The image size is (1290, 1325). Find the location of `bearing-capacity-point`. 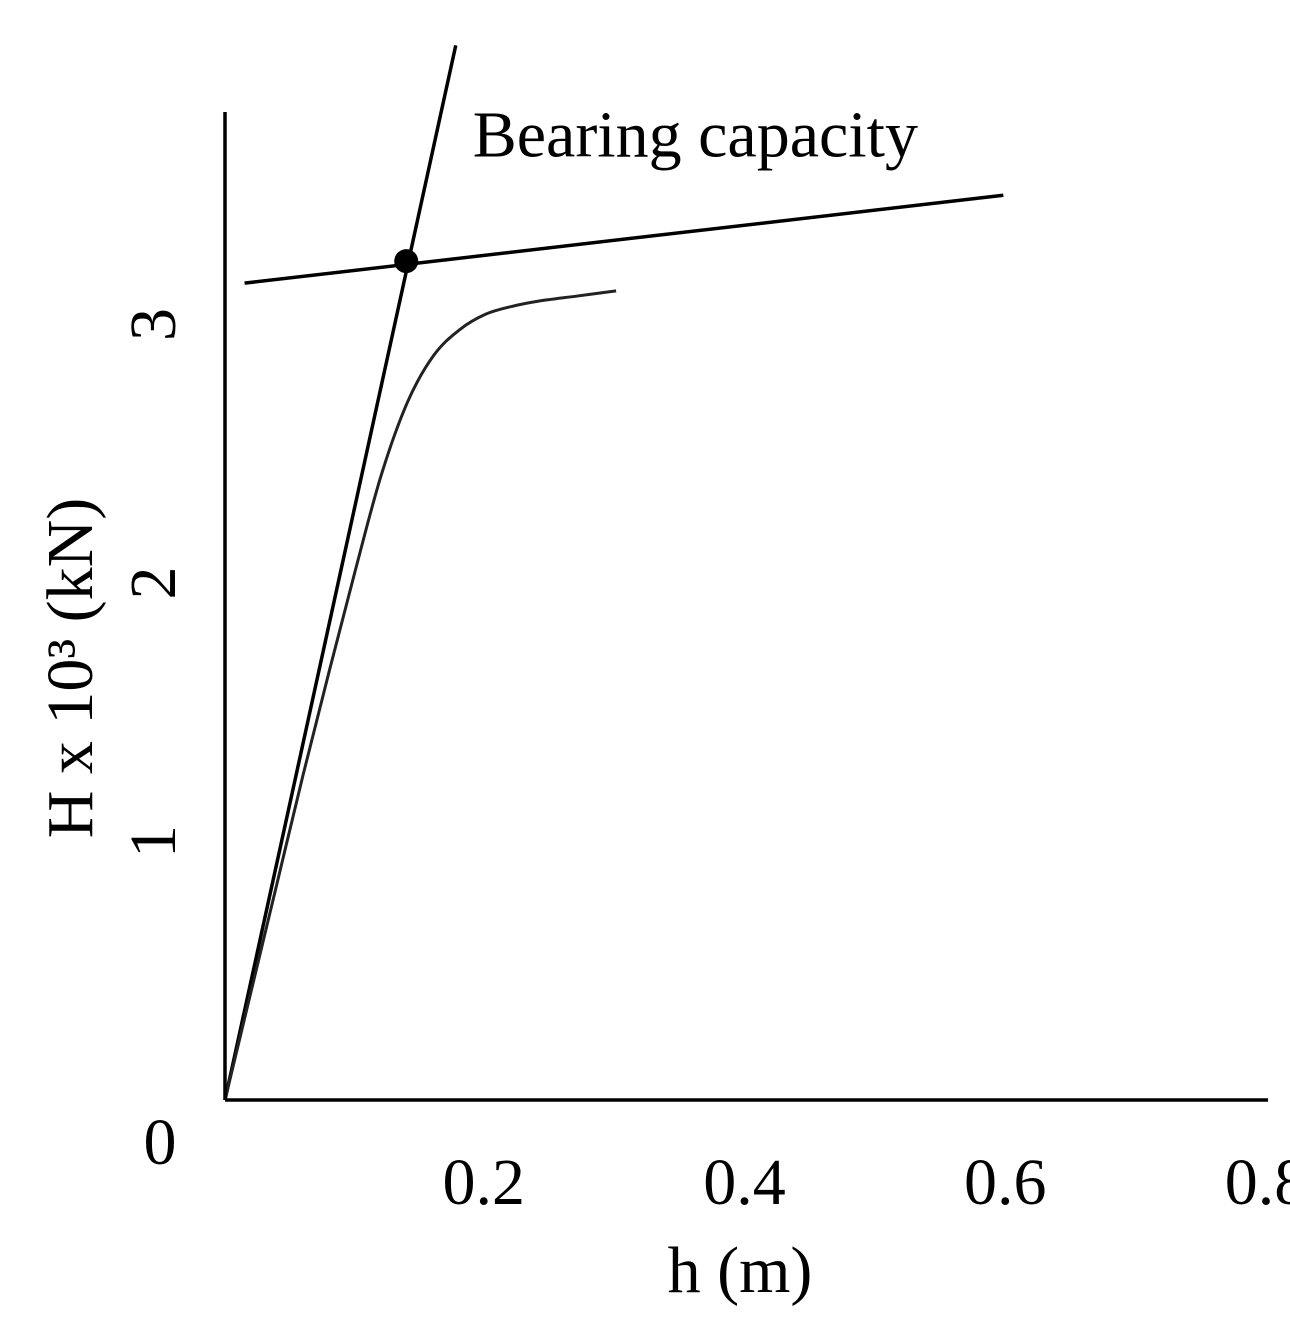

bearing-capacity-point is located at coordinates (406, 261).